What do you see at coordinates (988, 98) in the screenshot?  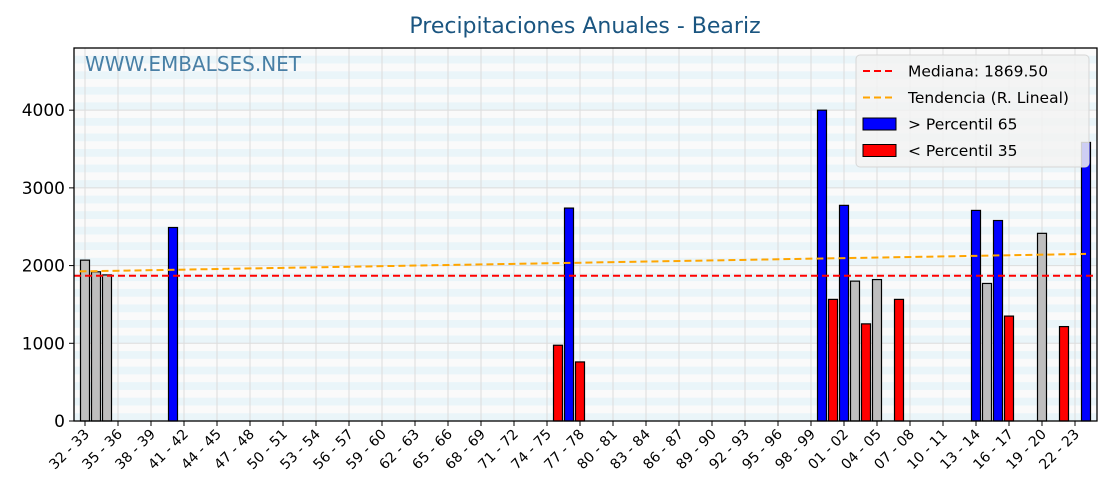 I see `legend-label: Tendencia (R. Lineal)` at bounding box center [988, 98].